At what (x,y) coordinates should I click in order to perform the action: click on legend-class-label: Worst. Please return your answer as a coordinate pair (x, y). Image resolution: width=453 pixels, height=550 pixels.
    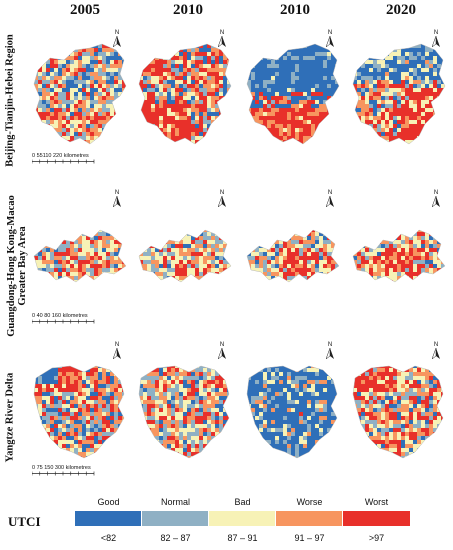
    Looking at the image, I should click on (376, 502).